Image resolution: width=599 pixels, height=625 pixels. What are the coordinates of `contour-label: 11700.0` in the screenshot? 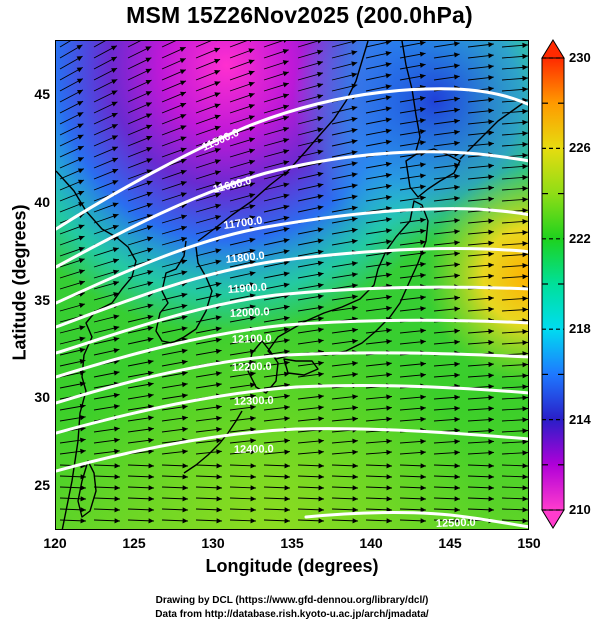 It's located at (243, 223).